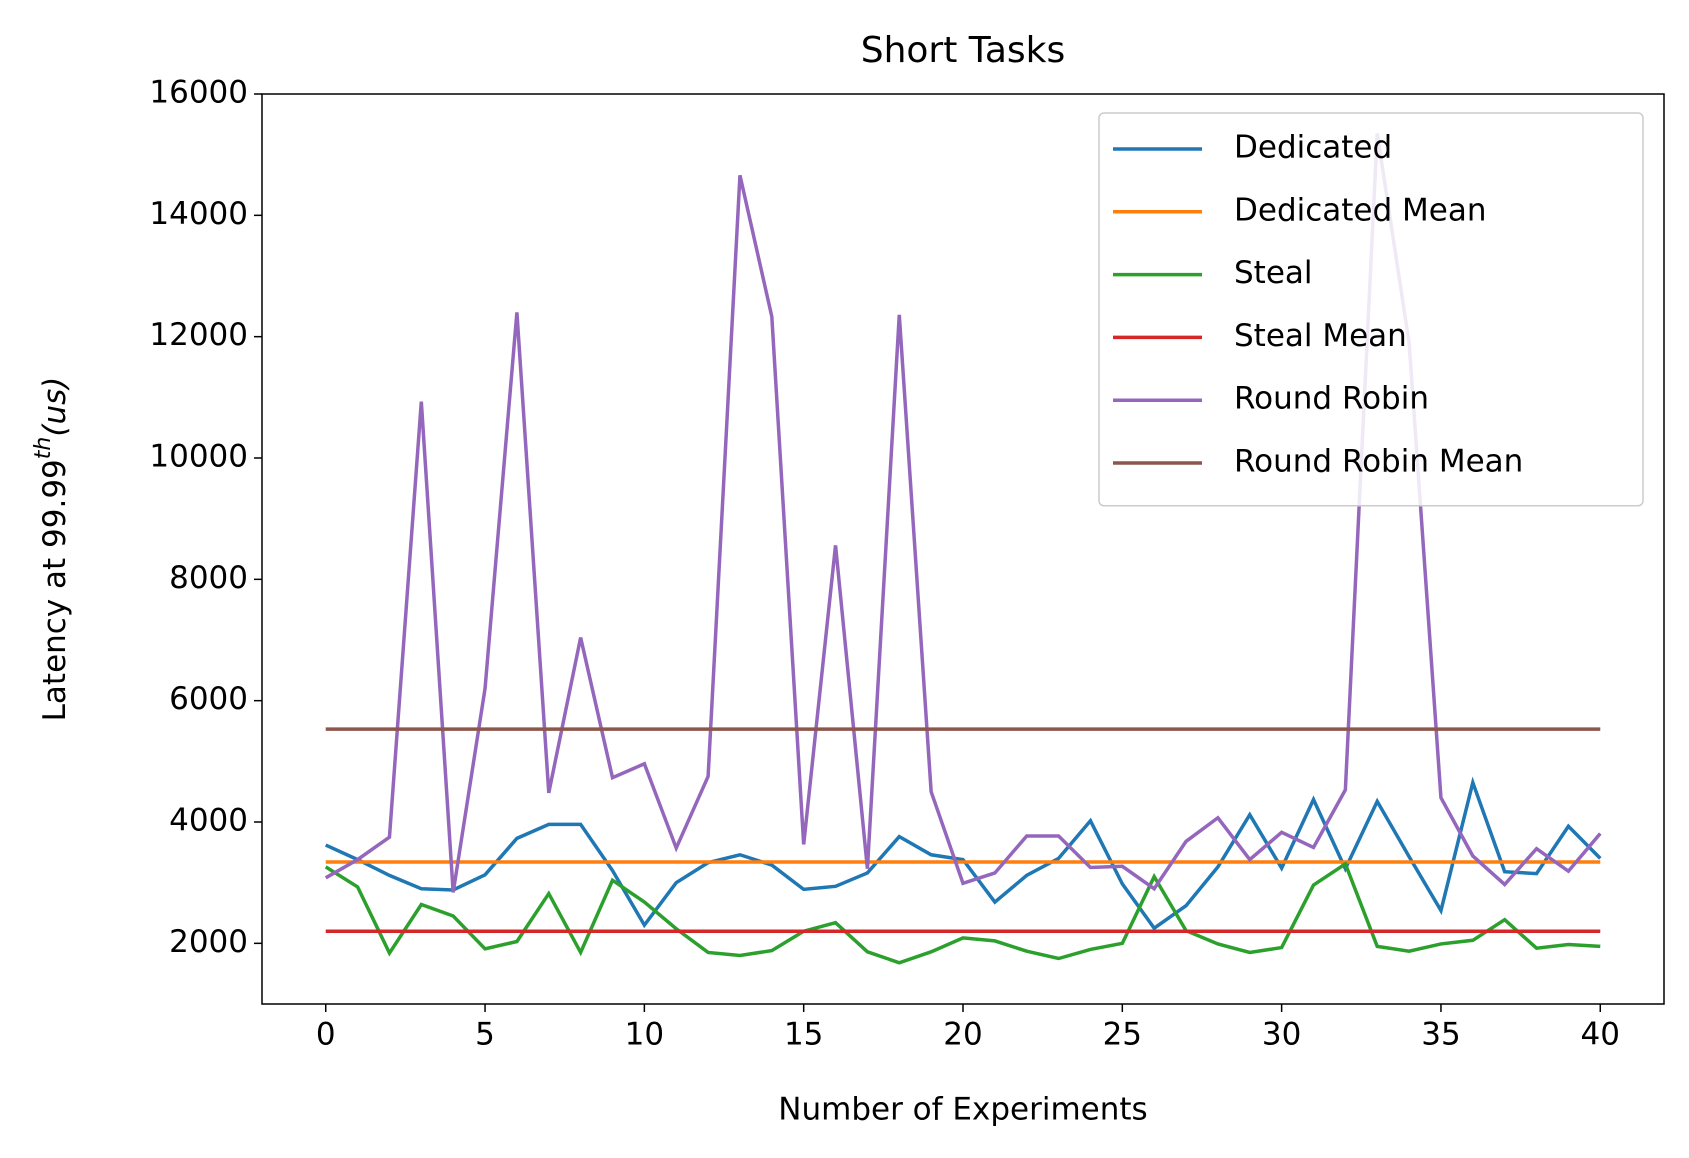  I want to click on legend-label: Dedicated, so click(1313, 148).